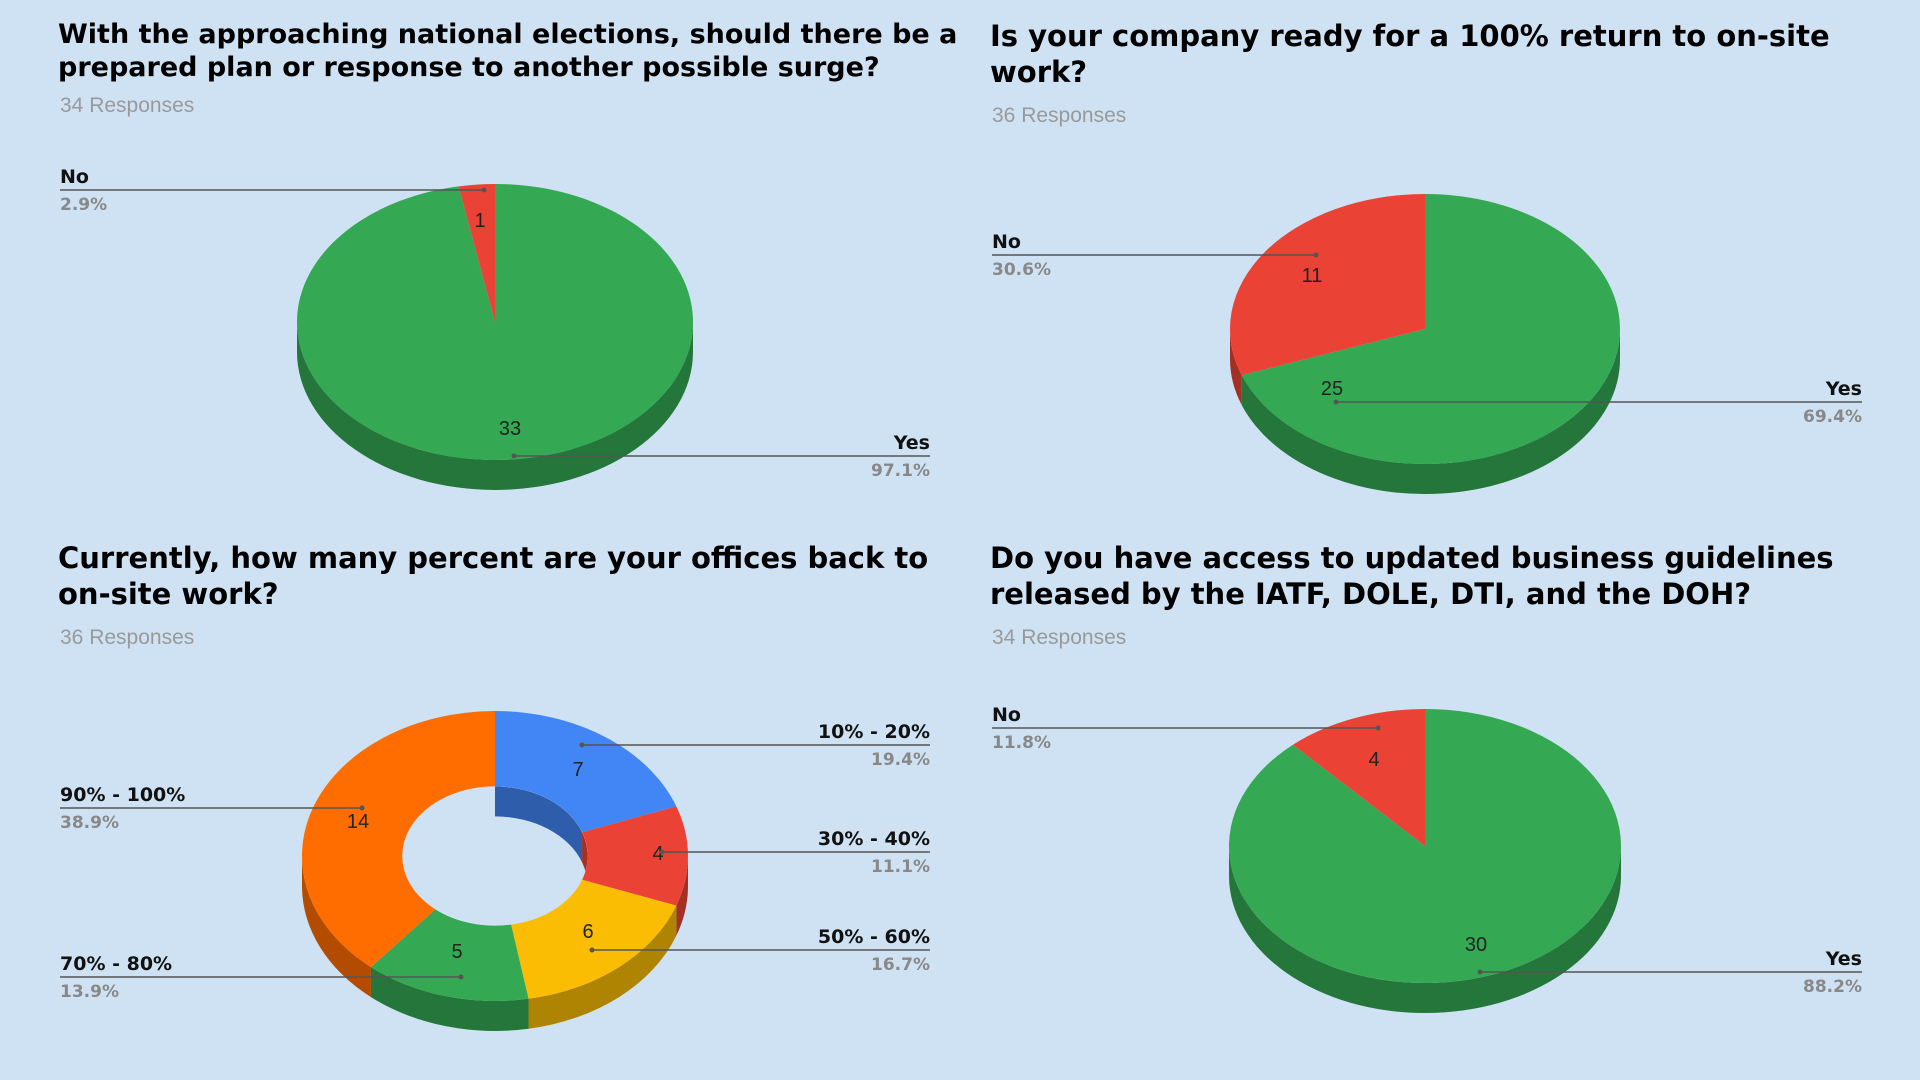  What do you see at coordinates (874, 732) in the screenshot?
I see `category-label-10-20: 10% - 20%` at bounding box center [874, 732].